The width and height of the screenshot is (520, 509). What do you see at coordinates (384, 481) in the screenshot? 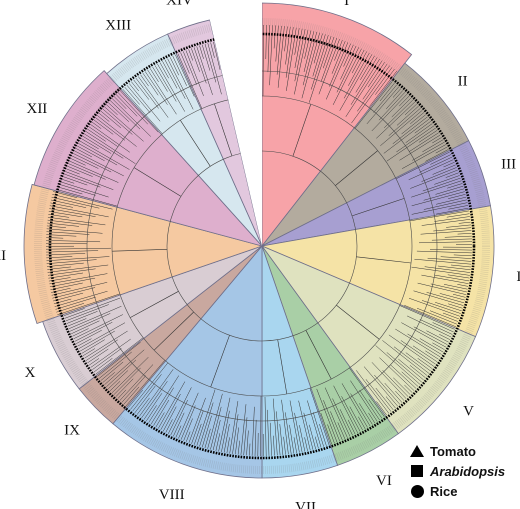
I see `clade-label-6: VI` at bounding box center [384, 481].